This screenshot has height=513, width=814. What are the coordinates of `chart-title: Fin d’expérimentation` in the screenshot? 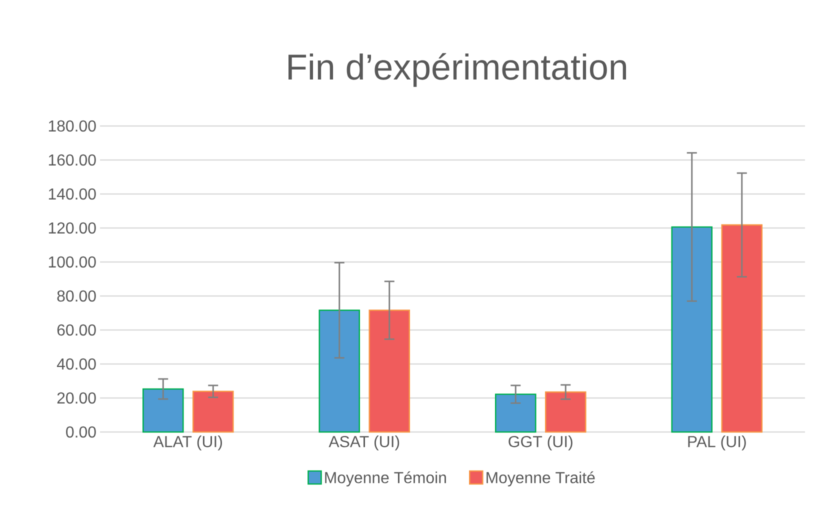 It's located at (457, 70).